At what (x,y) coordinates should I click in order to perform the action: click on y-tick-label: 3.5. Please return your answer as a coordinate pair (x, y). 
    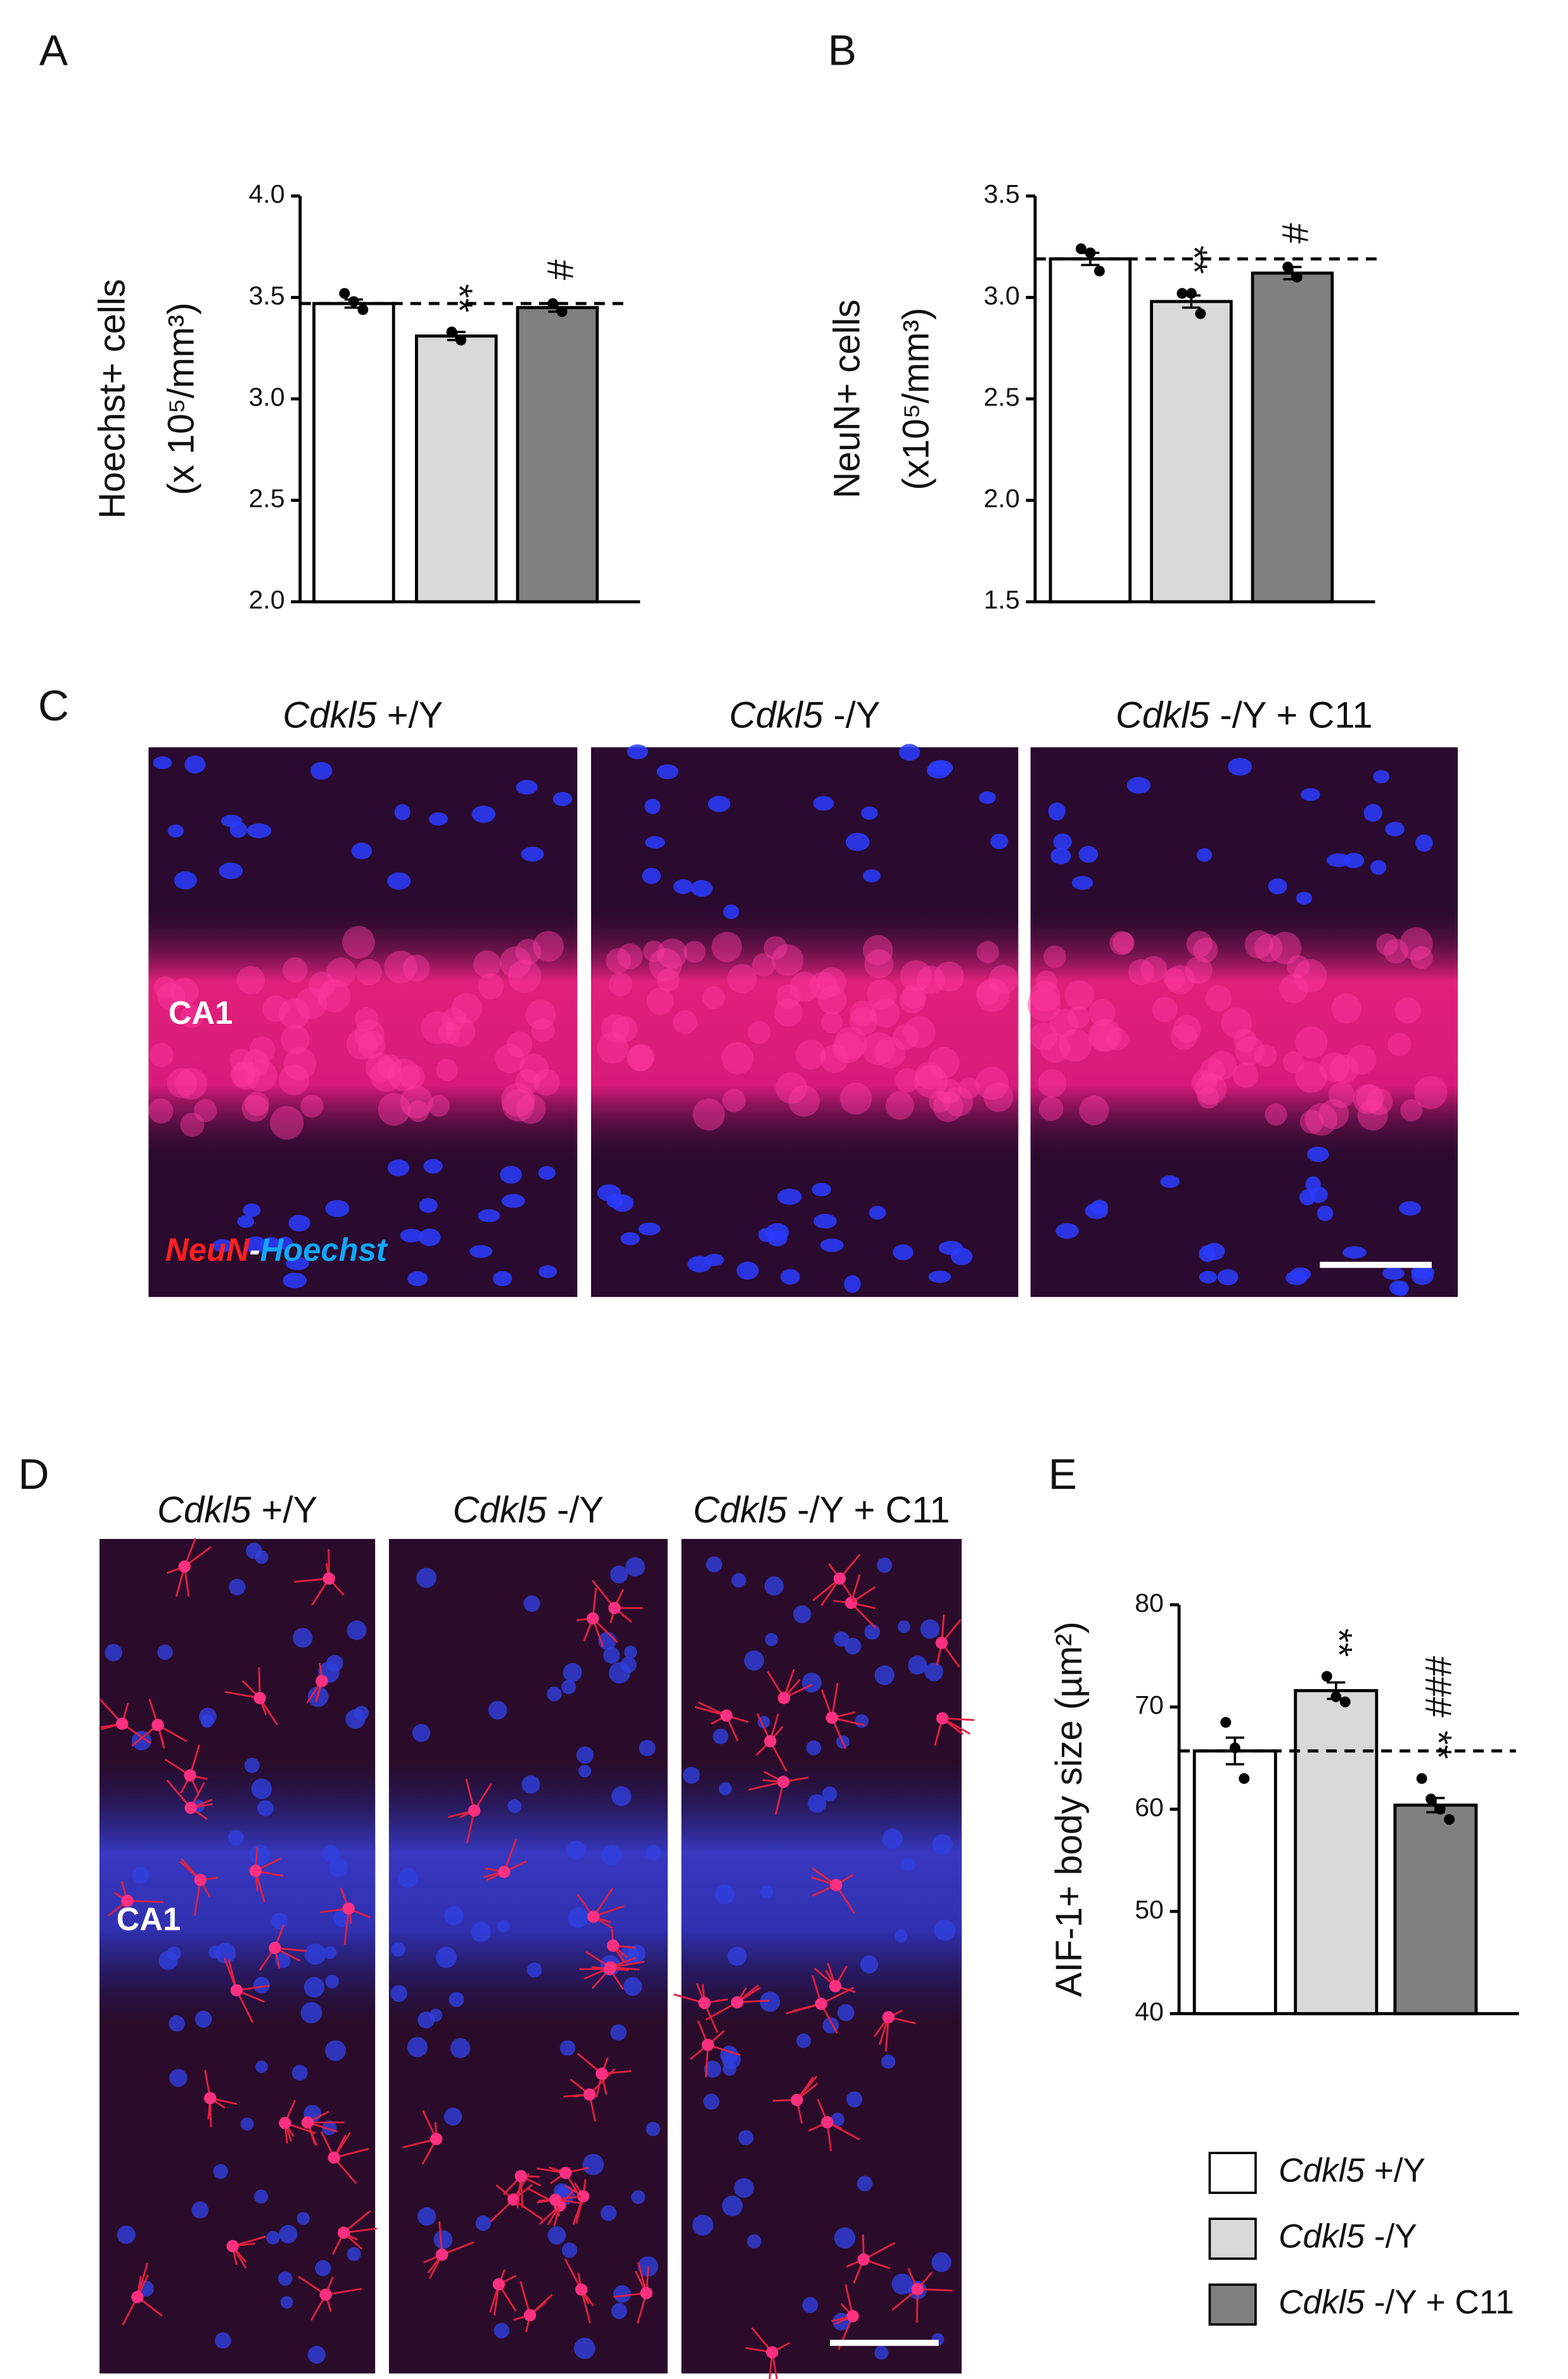
    Looking at the image, I should click on (266, 295).